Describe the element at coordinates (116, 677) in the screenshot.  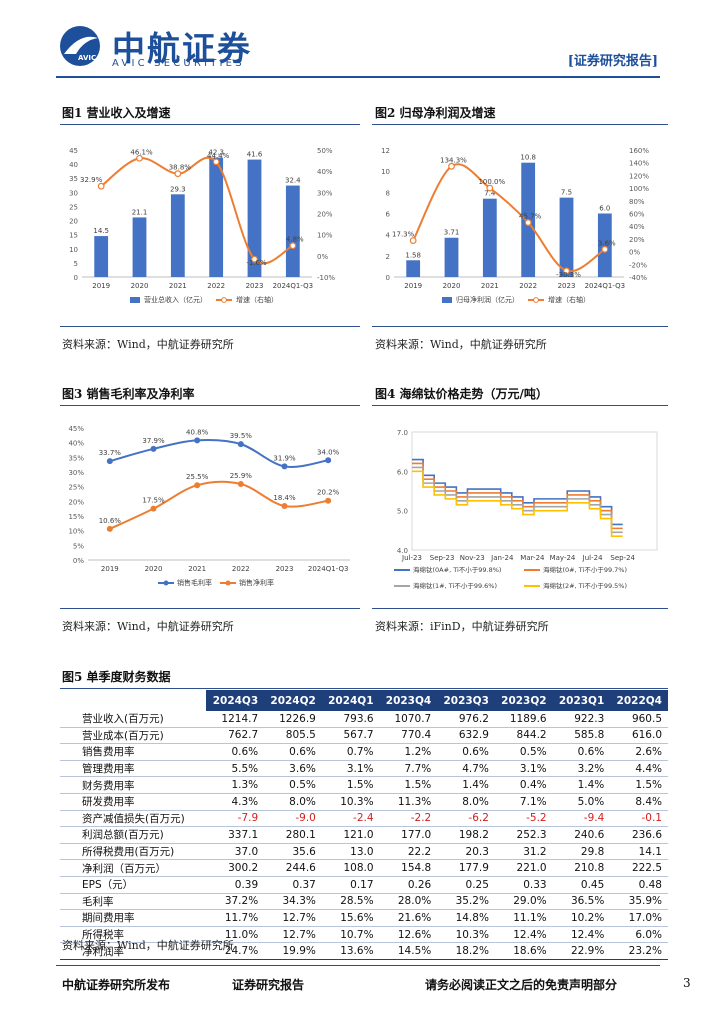
I see `fig5-title: 图5 单季度财务数据` at that location.